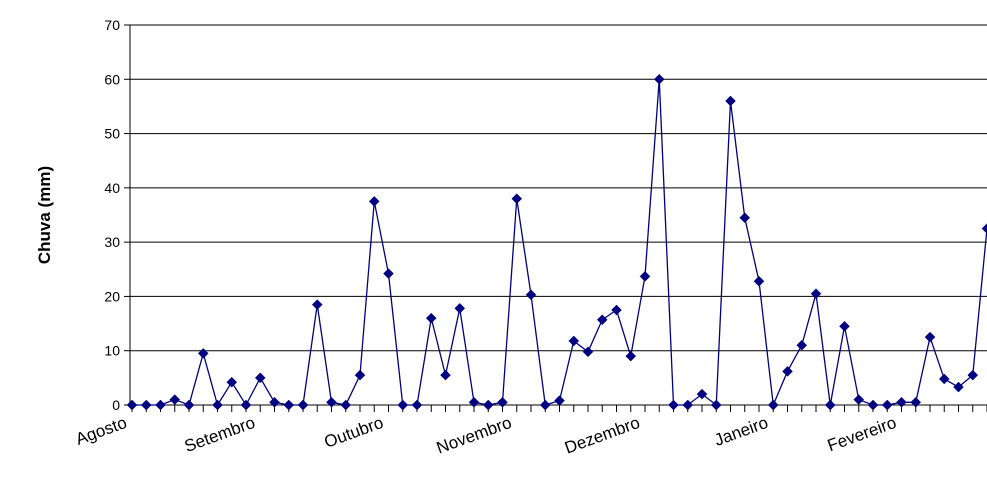 This screenshot has height=500, width=987. I want to click on x-tick-label: Novembro, so click(474, 435).